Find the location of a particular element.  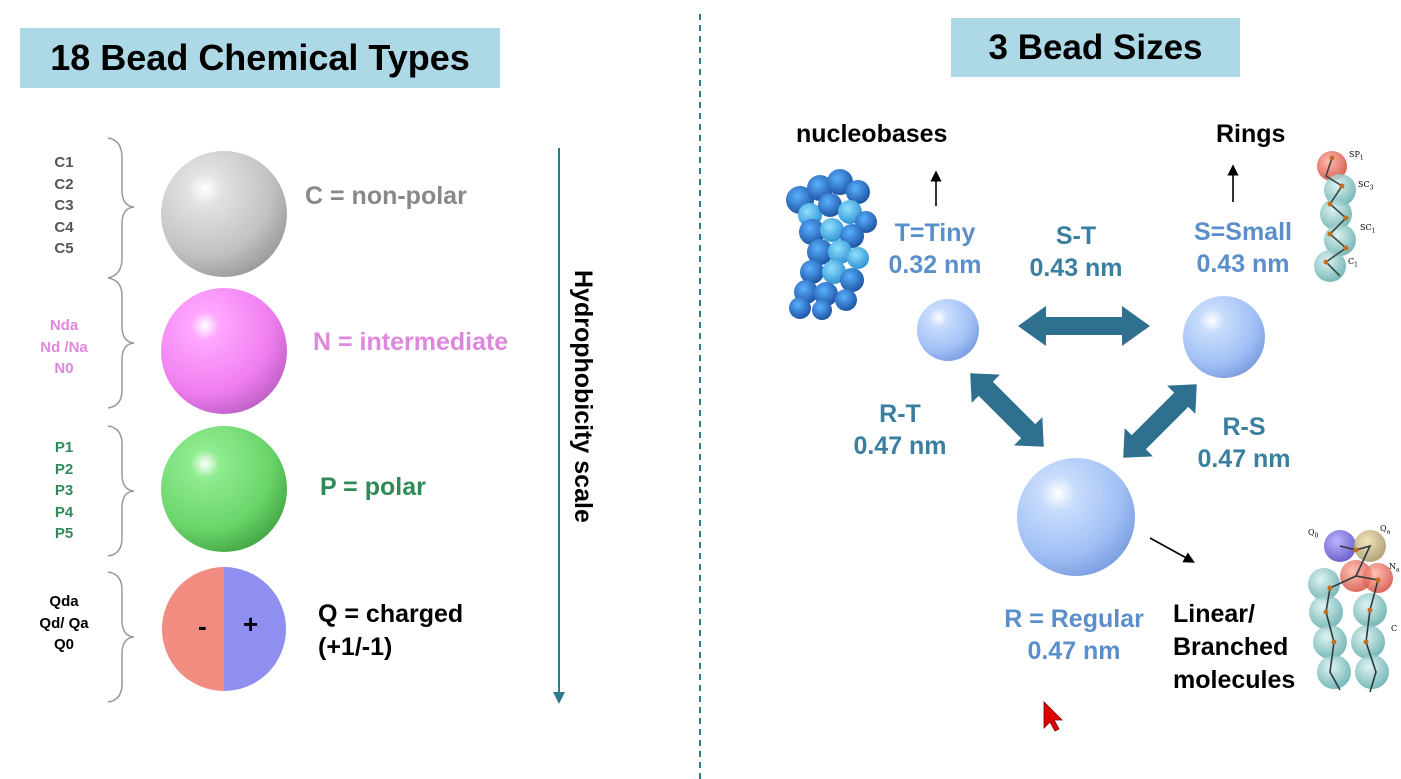

type-label-q-line2: (+1/-1) is located at coordinates (355, 647).